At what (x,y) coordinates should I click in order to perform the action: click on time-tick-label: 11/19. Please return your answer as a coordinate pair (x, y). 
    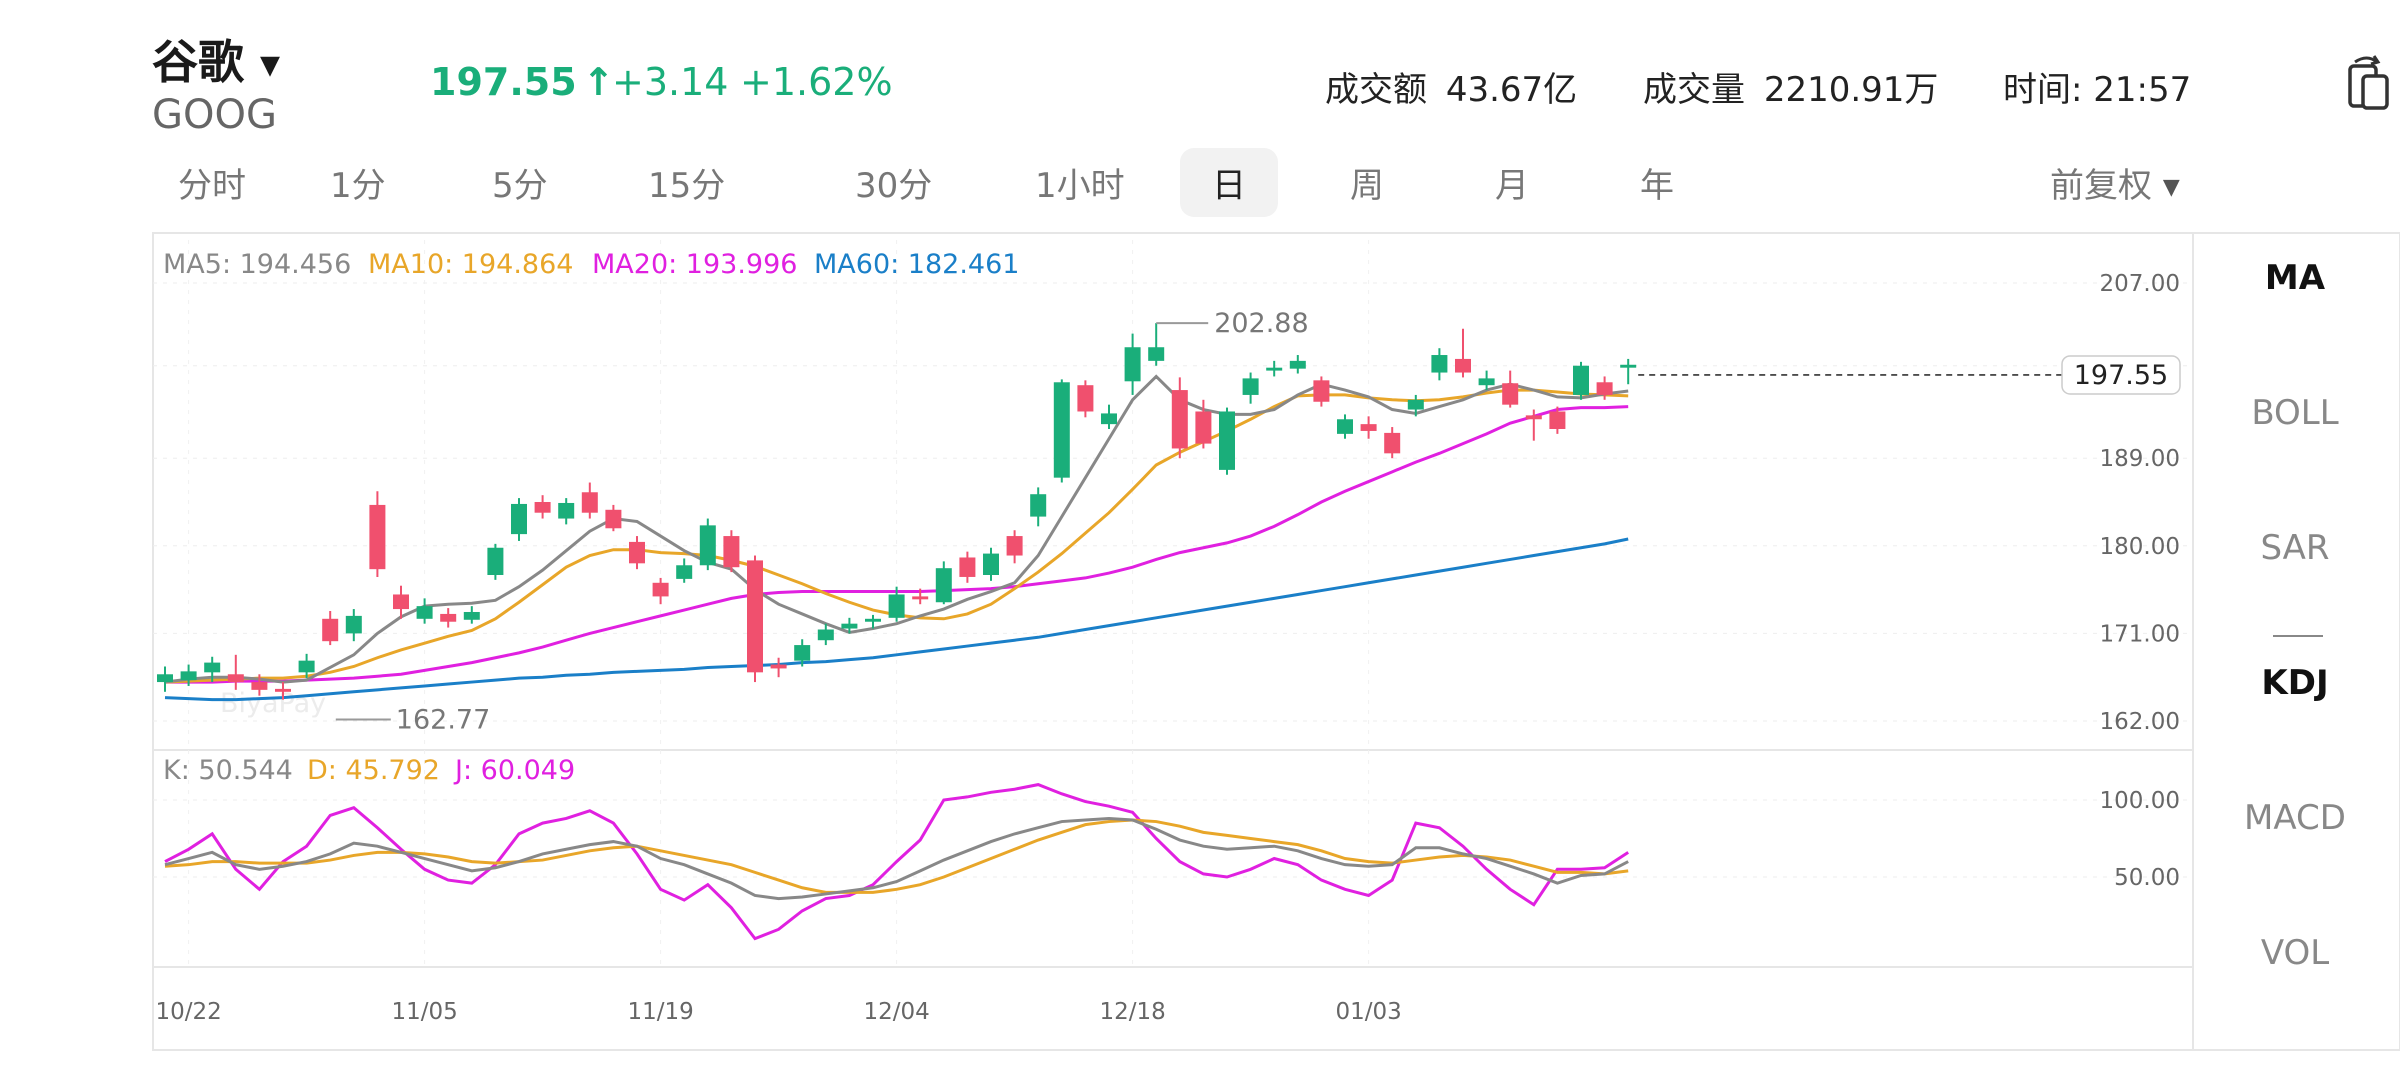
    Looking at the image, I should click on (660, 1012).